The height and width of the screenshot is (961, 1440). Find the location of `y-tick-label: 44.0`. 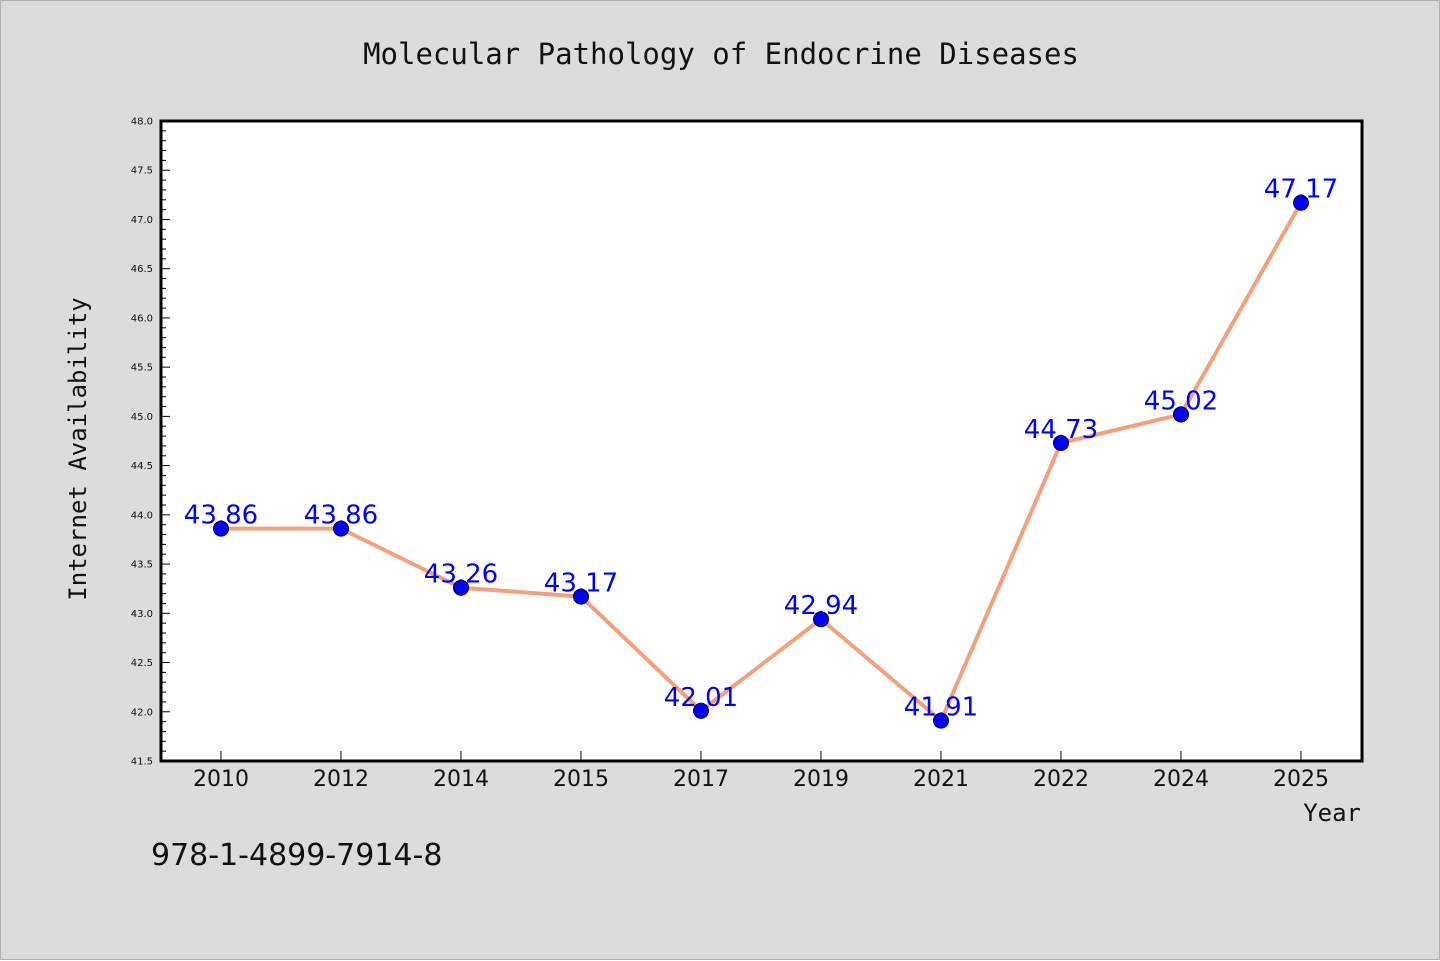

y-tick-label: 44.0 is located at coordinates (142, 515).